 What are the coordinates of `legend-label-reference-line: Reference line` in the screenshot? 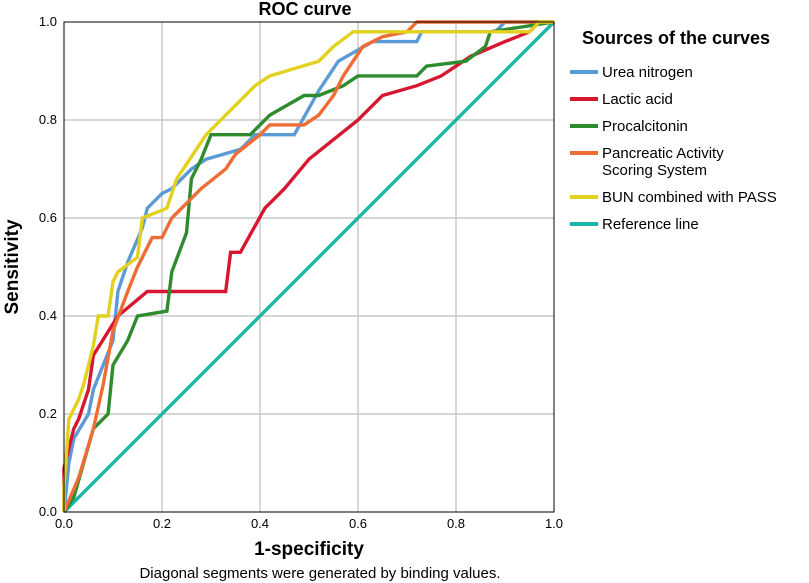 It's located at (650, 224).